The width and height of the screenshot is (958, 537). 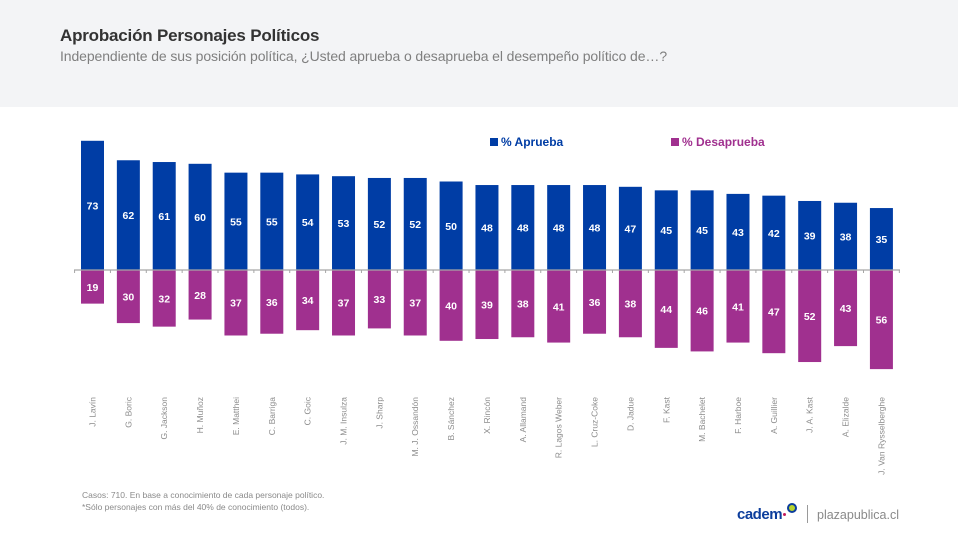 I want to click on legend-disapprove-label: % Desaprueba, so click(x=723, y=142).